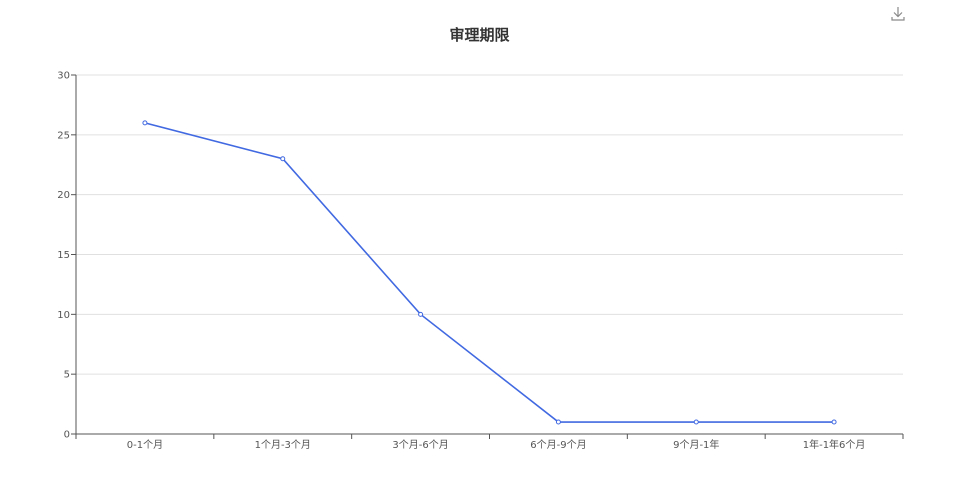 This screenshot has height=500, width=959. Describe the element at coordinates (63, 135) in the screenshot. I see `y-tick-label: 25` at that location.